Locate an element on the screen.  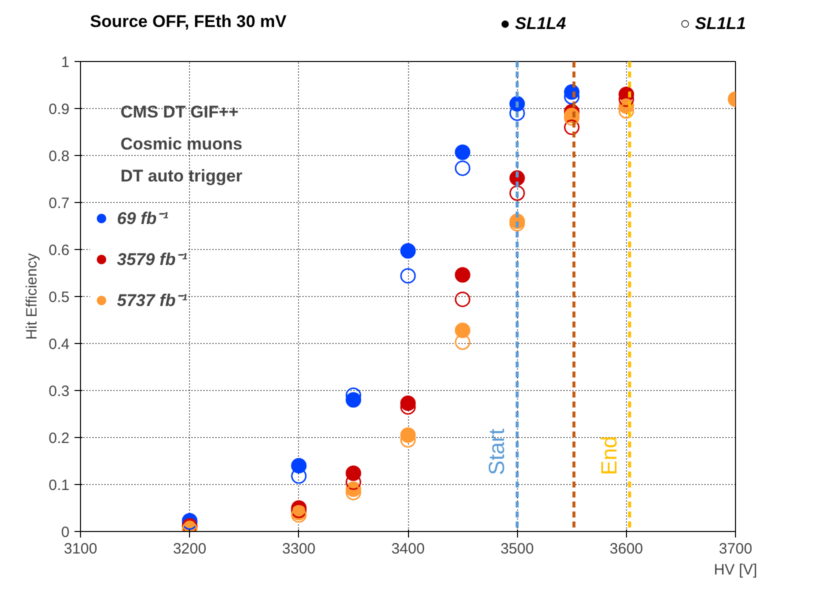
annotation: DT auto trigger is located at coordinates (181, 176).